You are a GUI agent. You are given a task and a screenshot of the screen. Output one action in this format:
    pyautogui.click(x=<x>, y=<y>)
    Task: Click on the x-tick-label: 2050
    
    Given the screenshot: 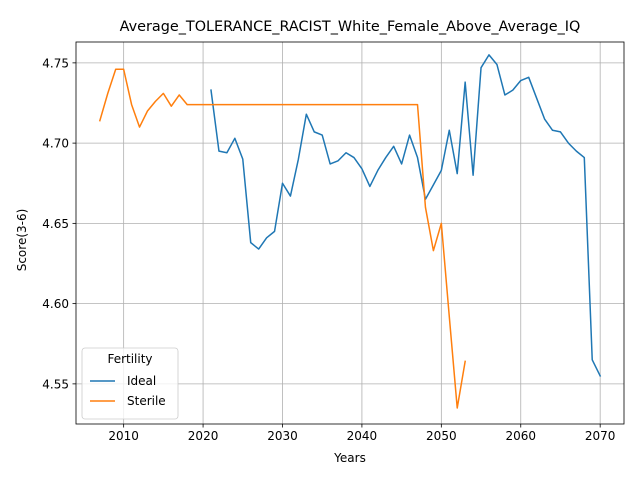 What is the action you would take?
    pyautogui.click(x=441, y=436)
    